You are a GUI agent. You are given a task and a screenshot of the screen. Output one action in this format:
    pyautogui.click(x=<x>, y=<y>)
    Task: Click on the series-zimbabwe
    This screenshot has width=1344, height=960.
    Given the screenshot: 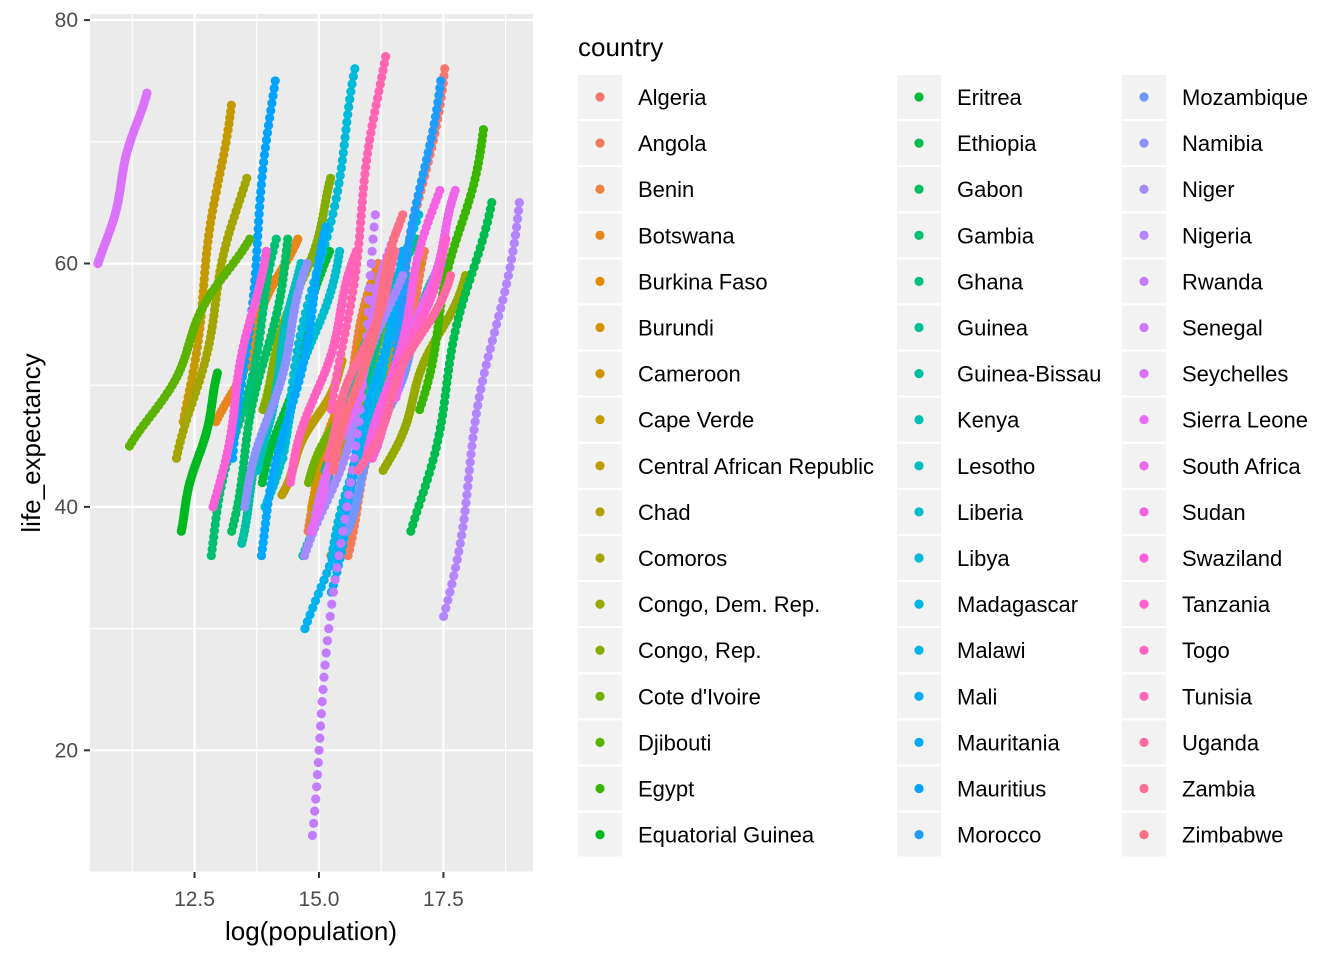 What is the action you would take?
    pyautogui.click(x=368, y=342)
    